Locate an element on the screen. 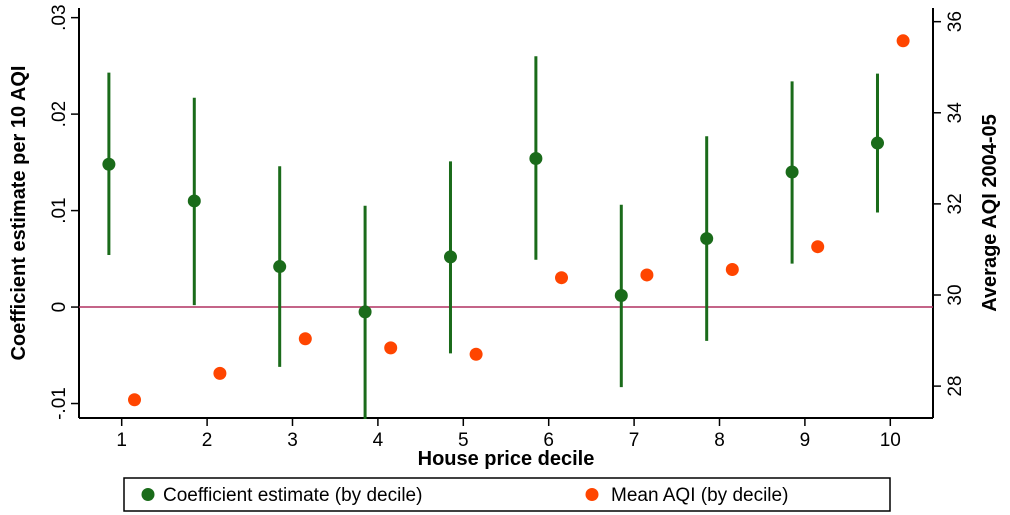 Image resolution: width=1010 pixels, height=515 pixels. x-axis-title: House price decile is located at coordinates (506, 459).